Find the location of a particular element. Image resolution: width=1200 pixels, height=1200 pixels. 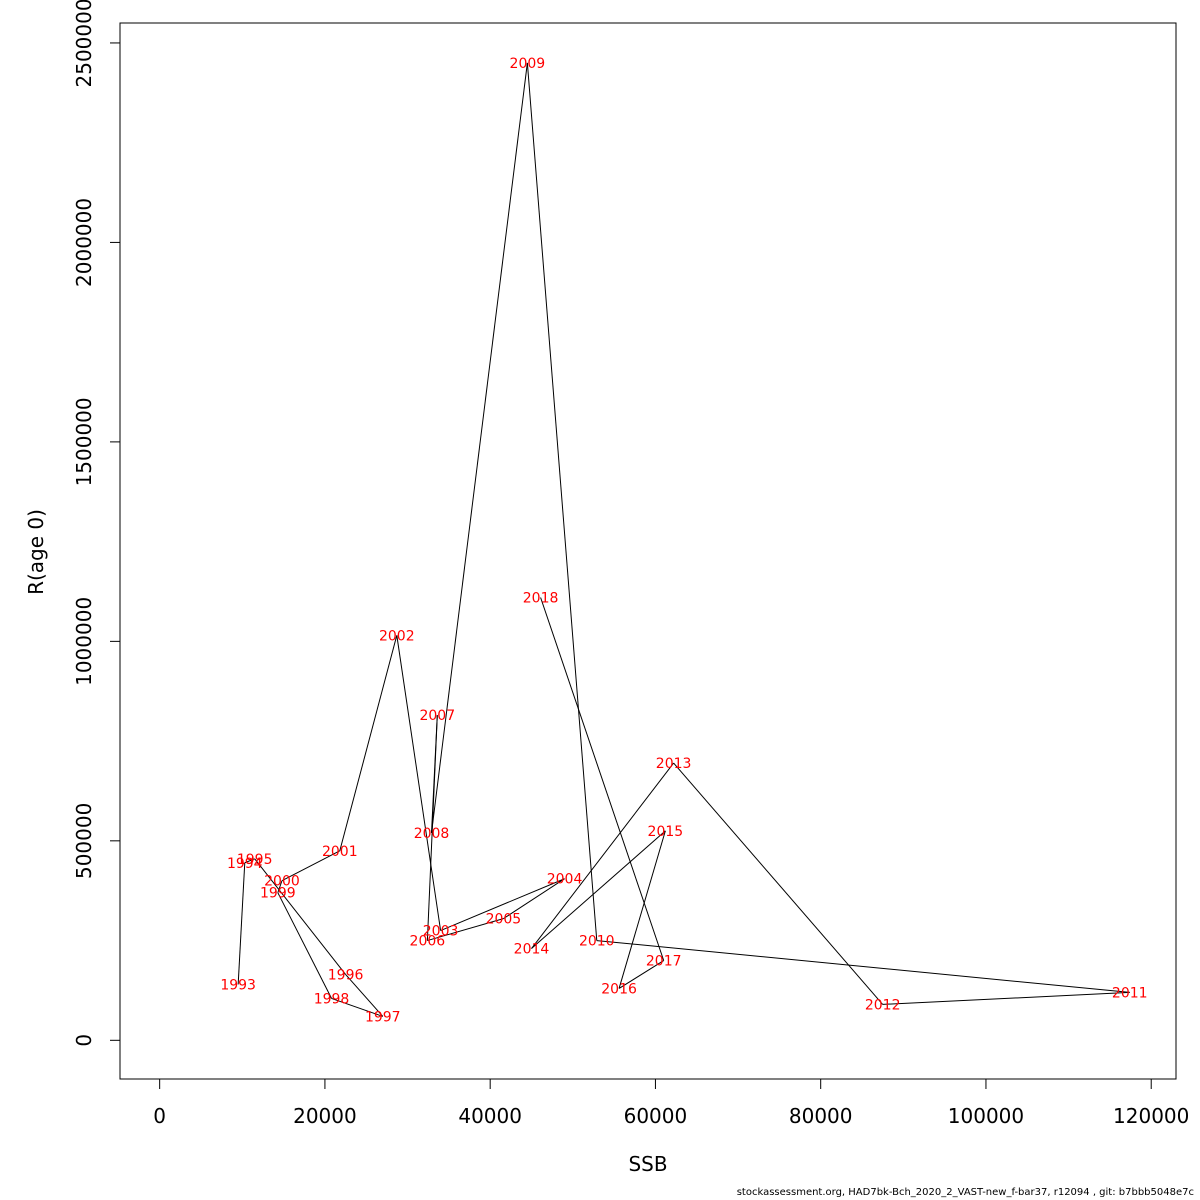

point-label-2006: 2006 is located at coordinates (428, 942).